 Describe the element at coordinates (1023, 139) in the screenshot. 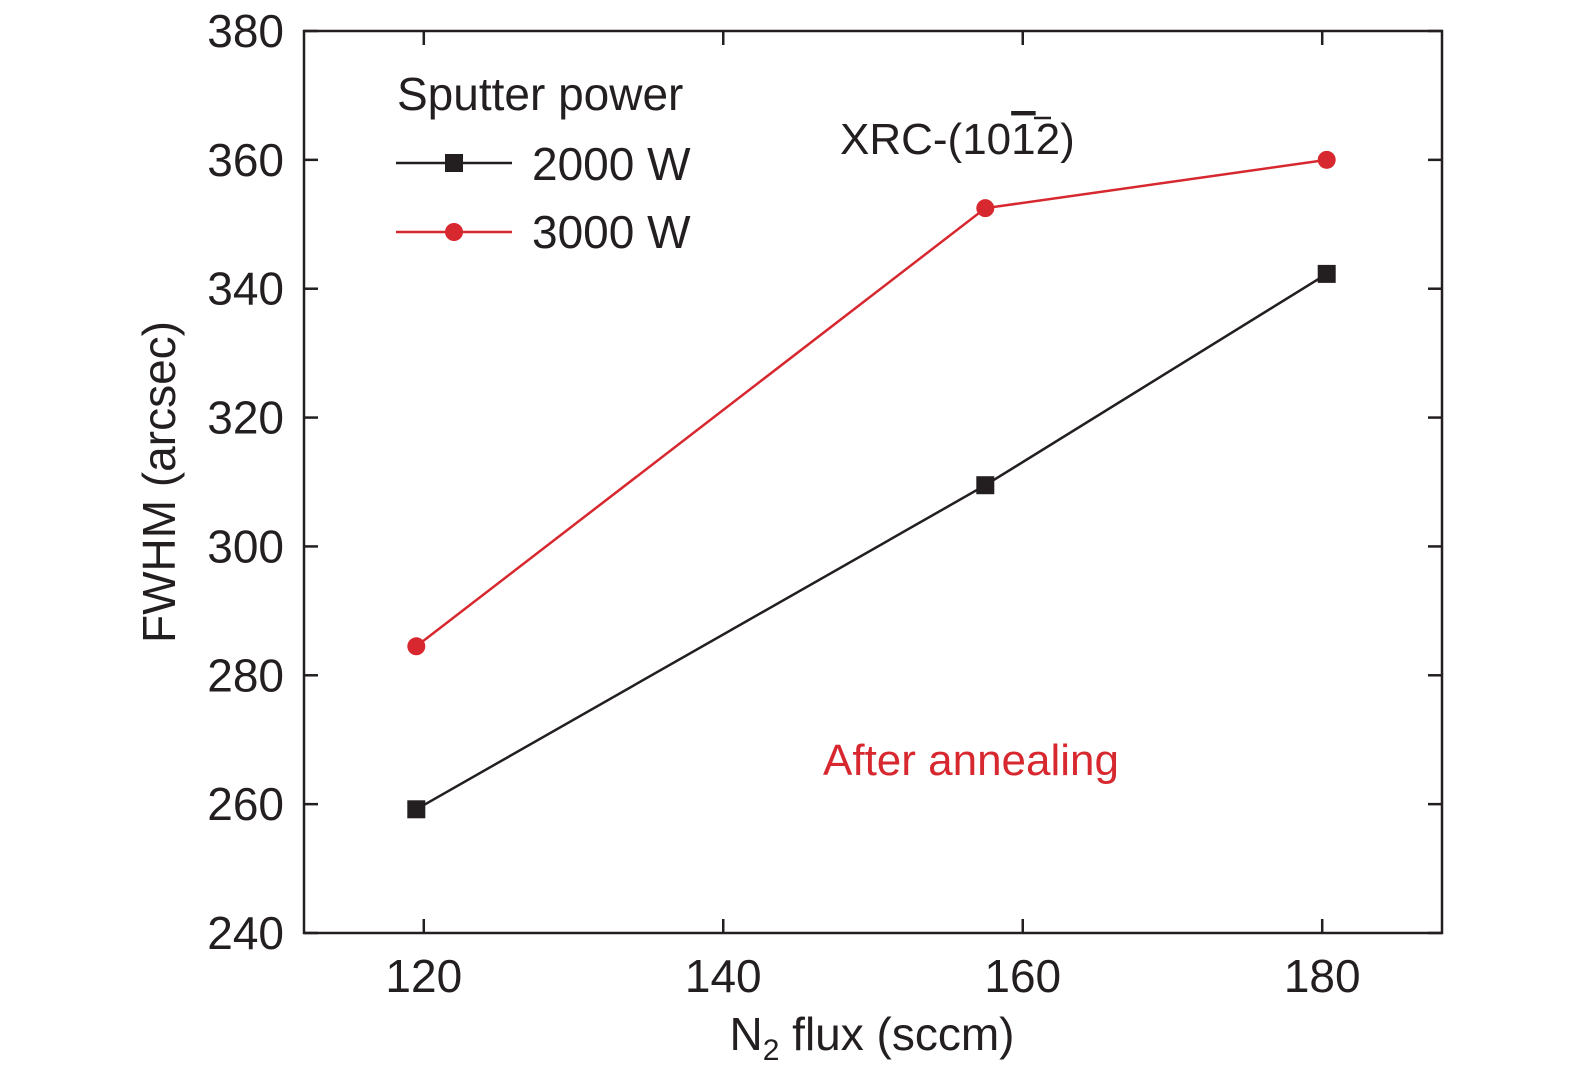

I see `annotation-xrc-overbar-digit: 1` at that location.